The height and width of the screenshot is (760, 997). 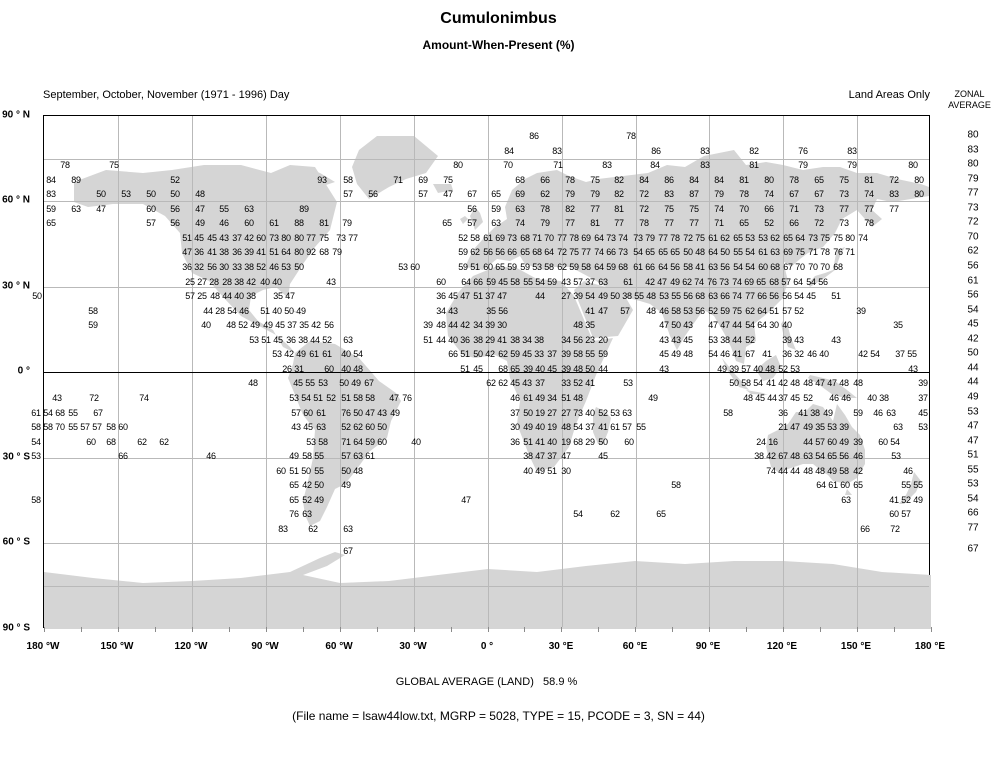 What do you see at coordinates (858, 413) in the screenshot?
I see `grid-value: 59` at bounding box center [858, 413].